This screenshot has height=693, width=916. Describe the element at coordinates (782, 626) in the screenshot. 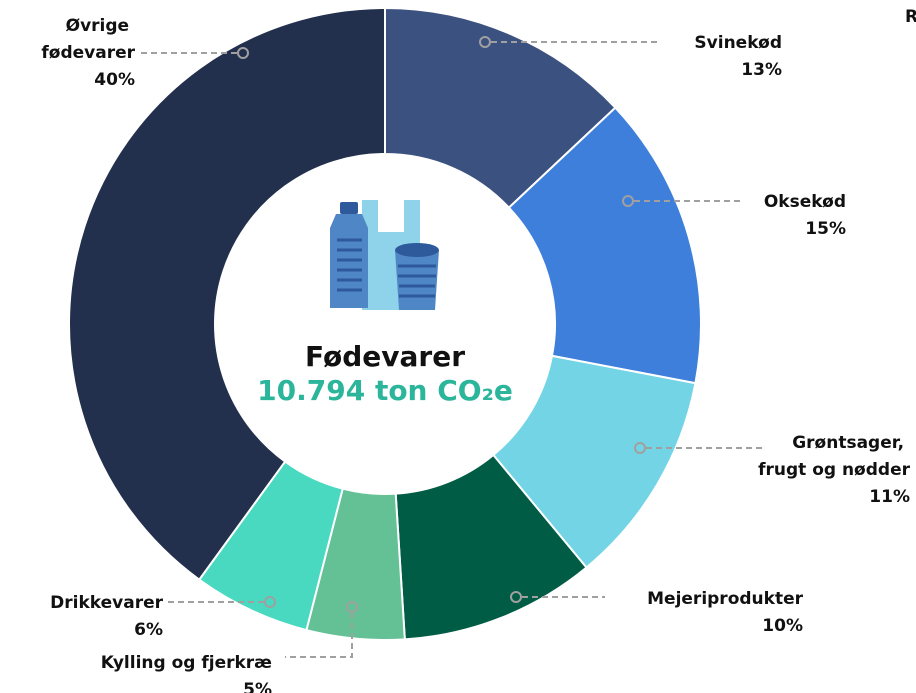

I see `value-label: 10%` at that location.